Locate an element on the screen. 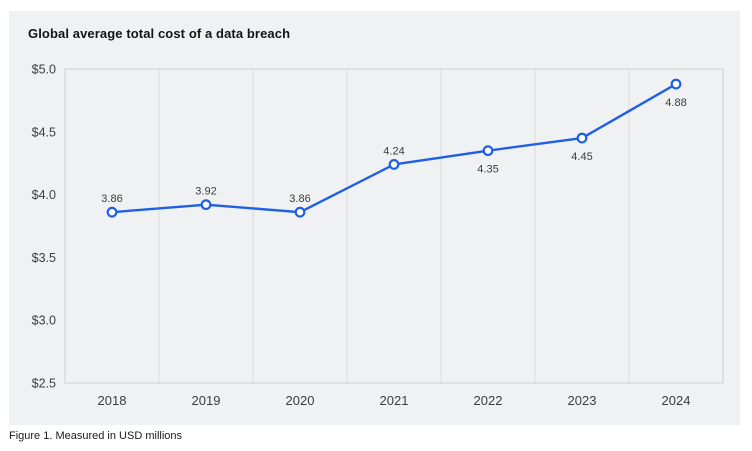 This screenshot has height=451, width=752. x-axis-label: 2021 is located at coordinates (394, 400).